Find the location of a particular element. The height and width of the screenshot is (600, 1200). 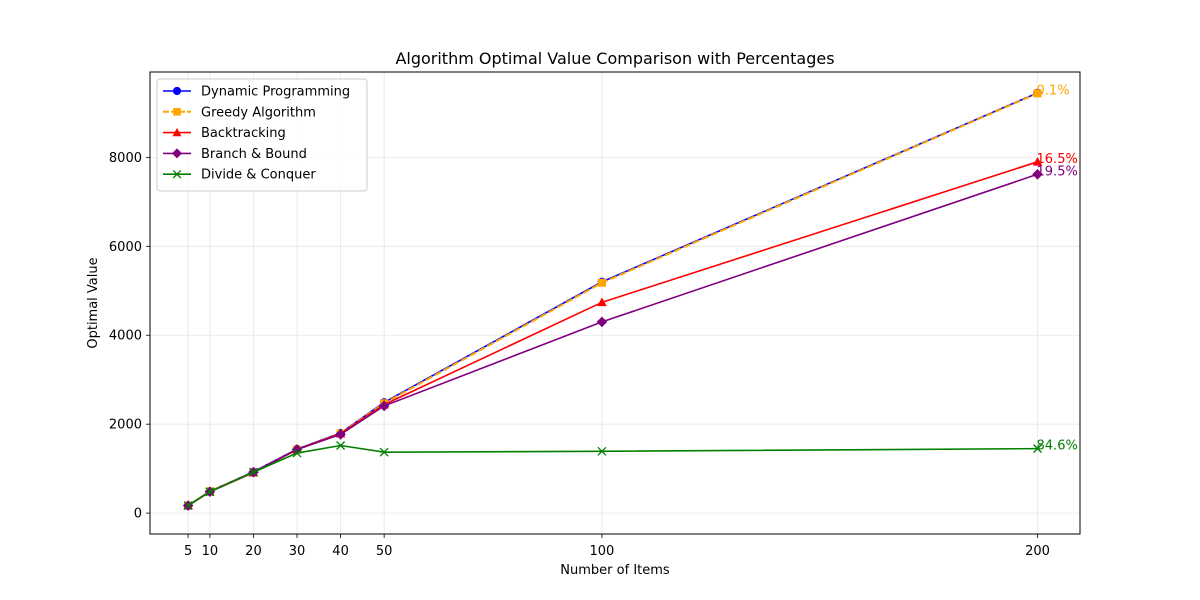

legend-item: Backtracking is located at coordinates (224, 133).